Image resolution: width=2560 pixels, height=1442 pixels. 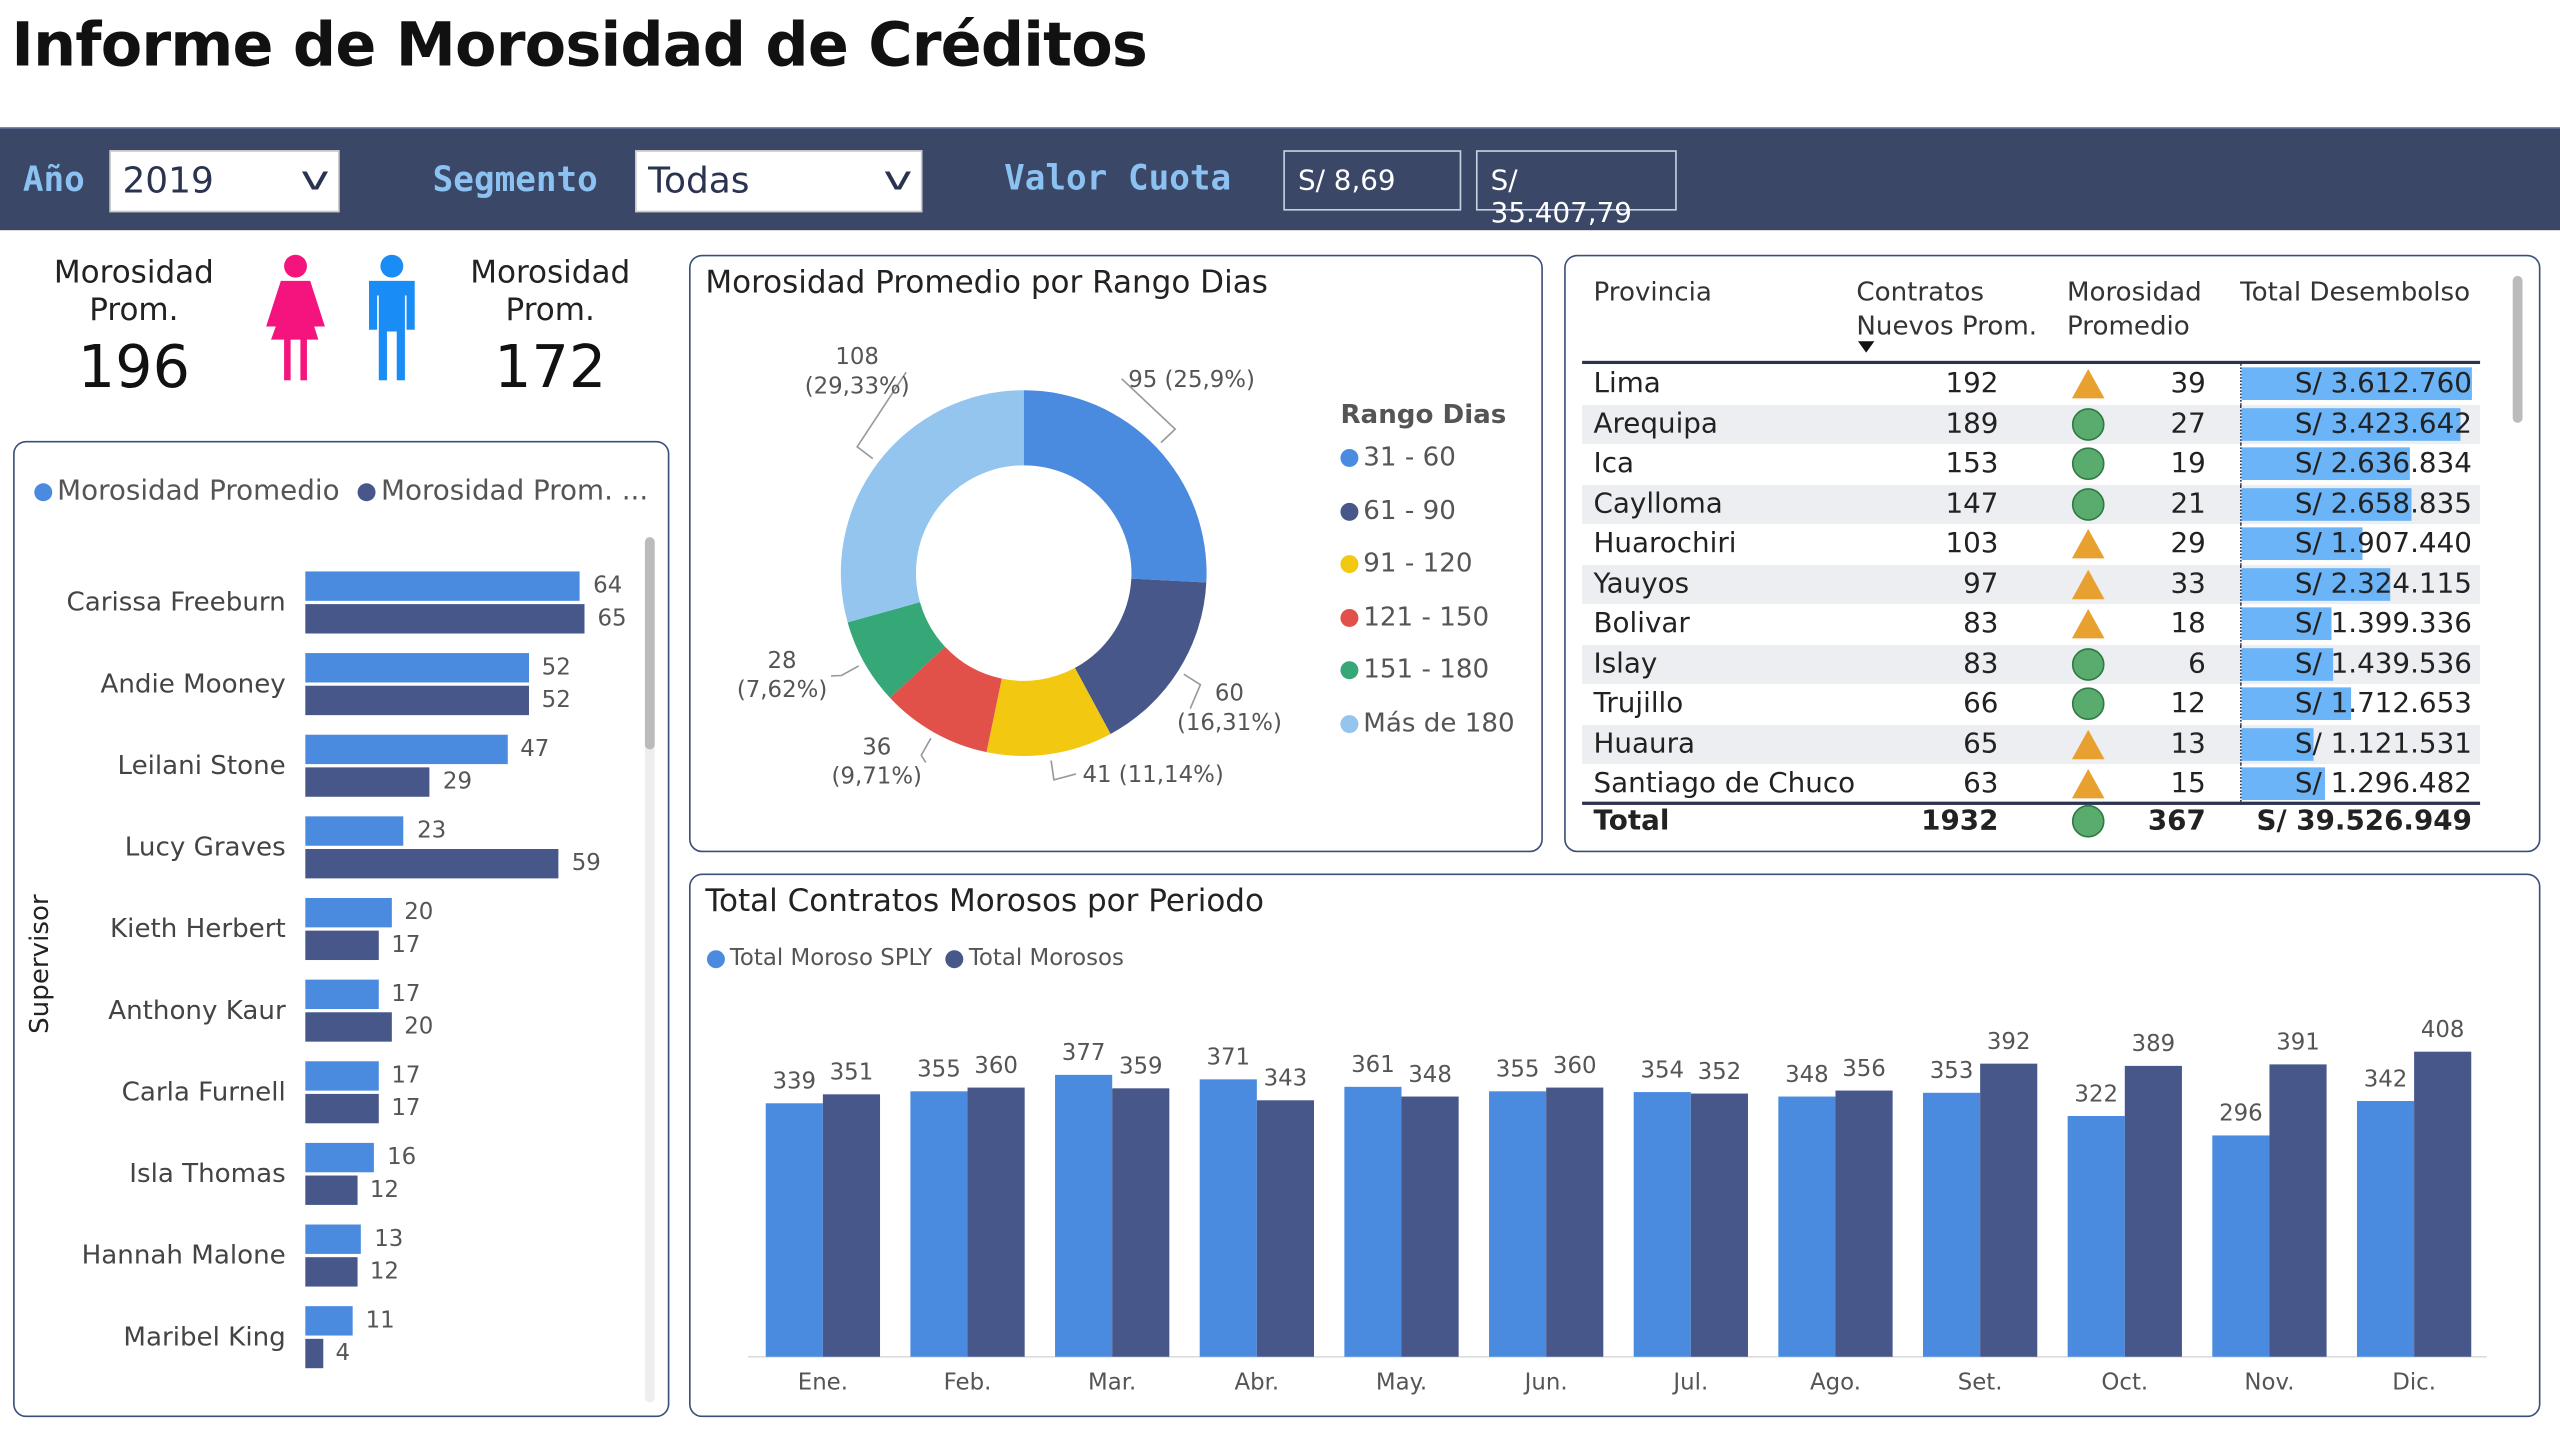 What do you see at coordinates (1981, 584) in the screenshot?
I see `cell-contratos: 97` at bounding box center [1981, 584].